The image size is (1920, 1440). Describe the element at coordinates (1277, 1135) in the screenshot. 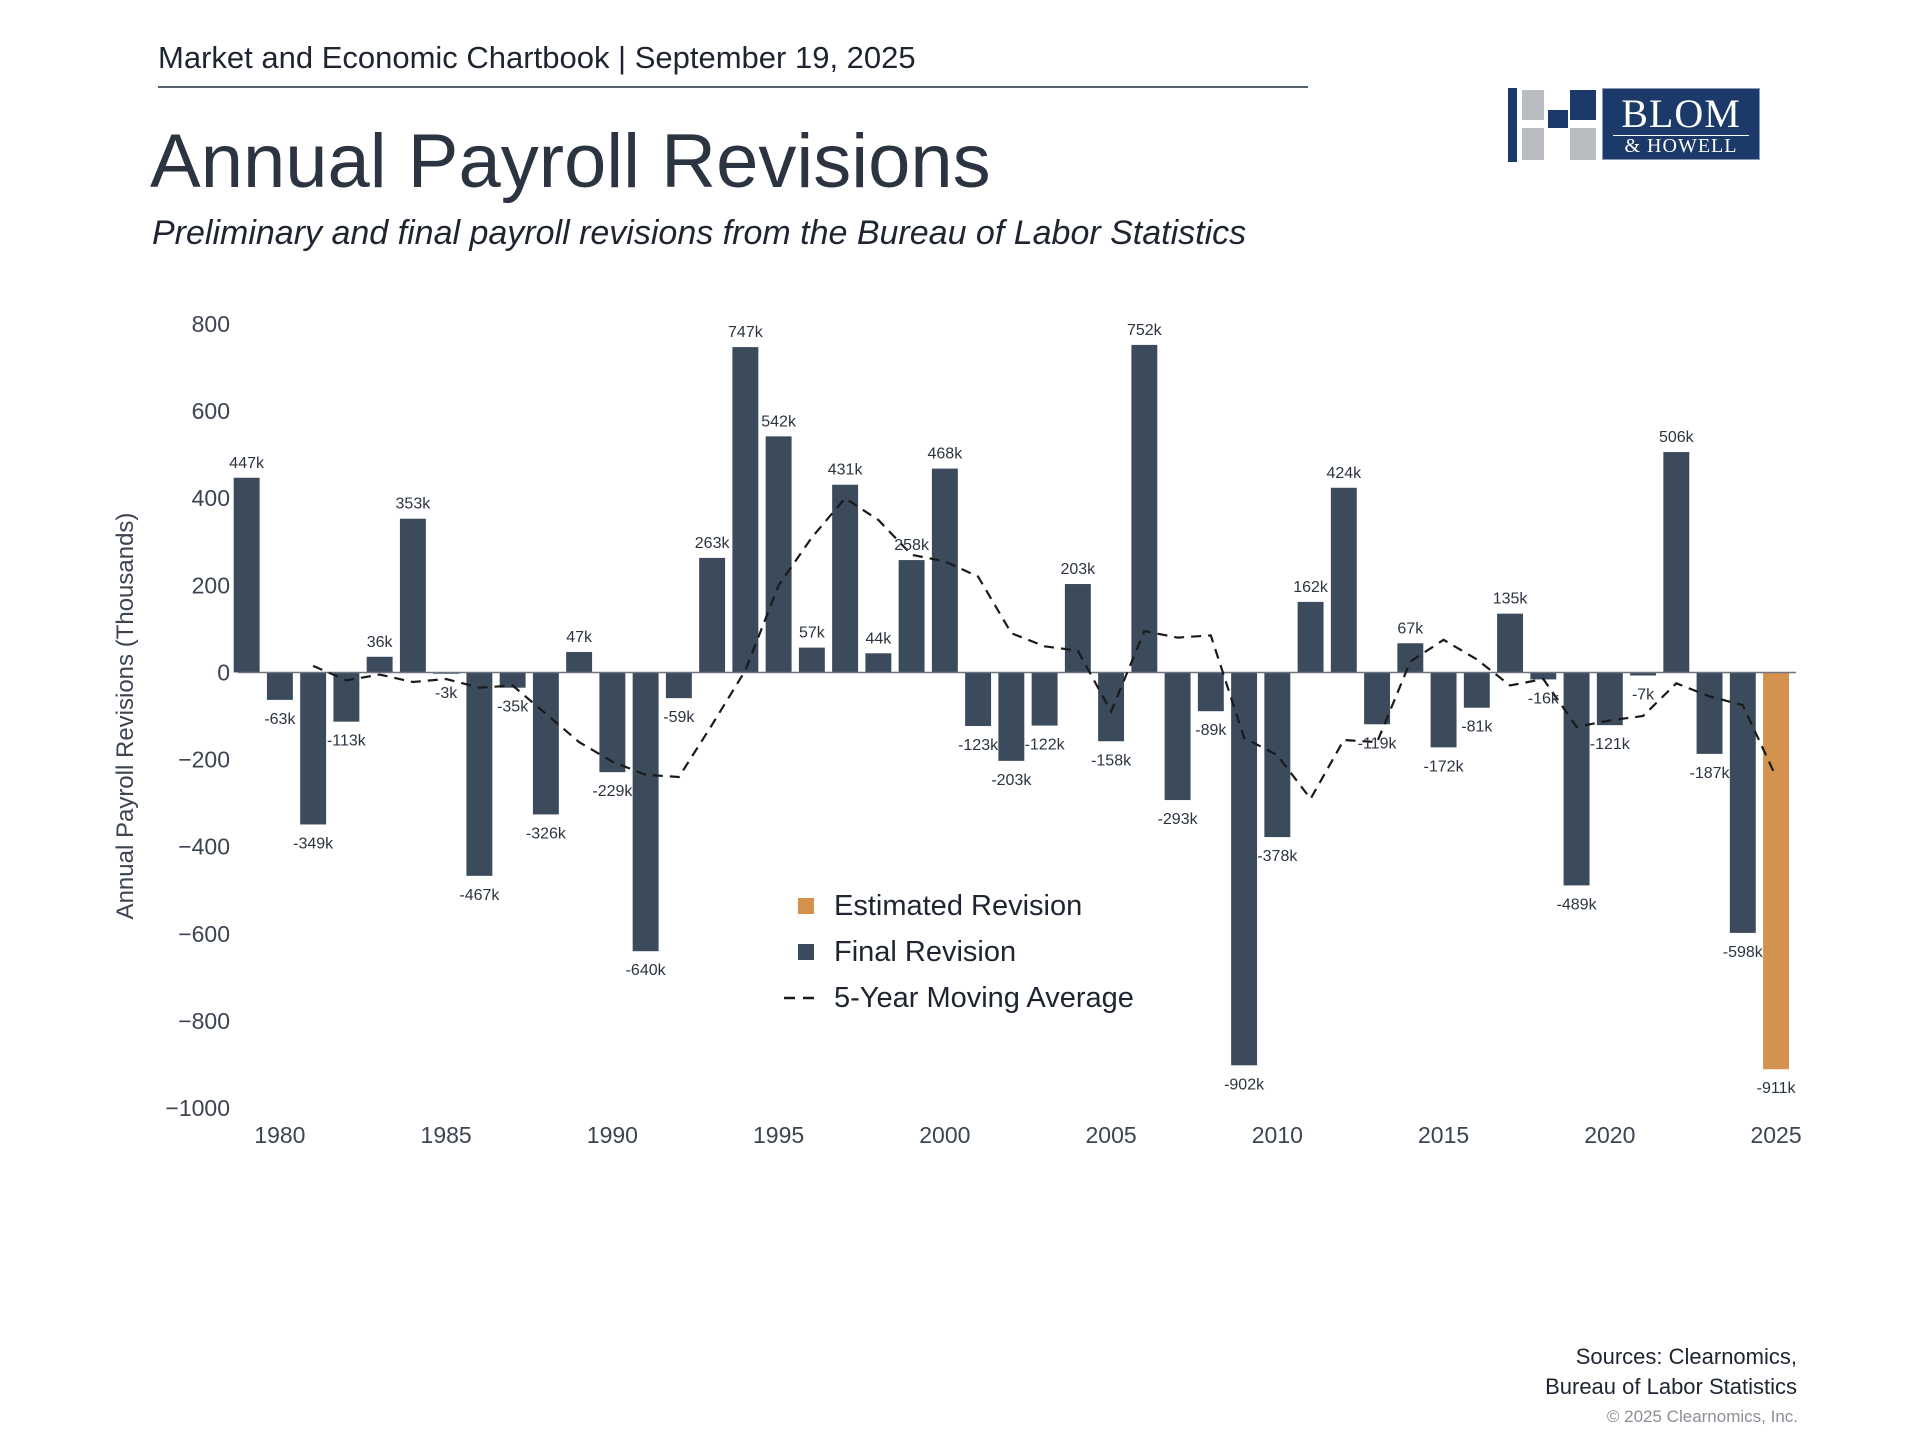

I see `x-tick-label: 2010` at that location.